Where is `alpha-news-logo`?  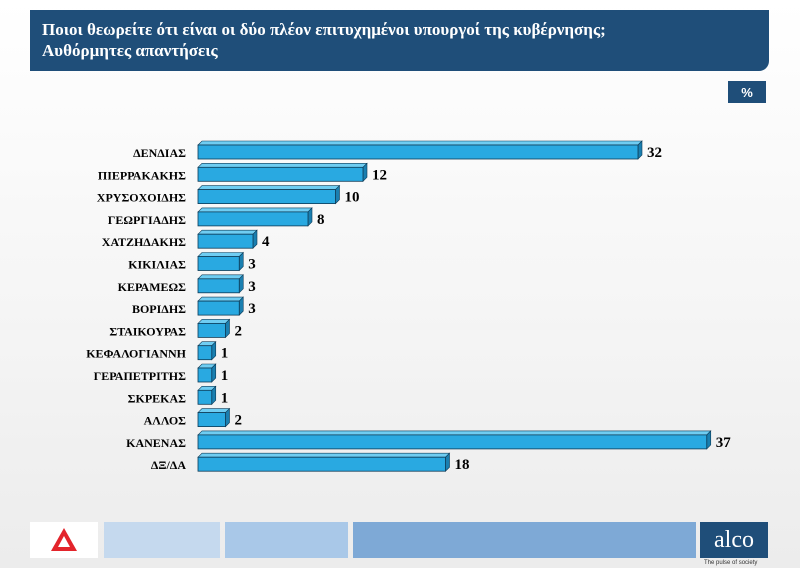
alpha-news-logo is located at coordinates (64, 540).